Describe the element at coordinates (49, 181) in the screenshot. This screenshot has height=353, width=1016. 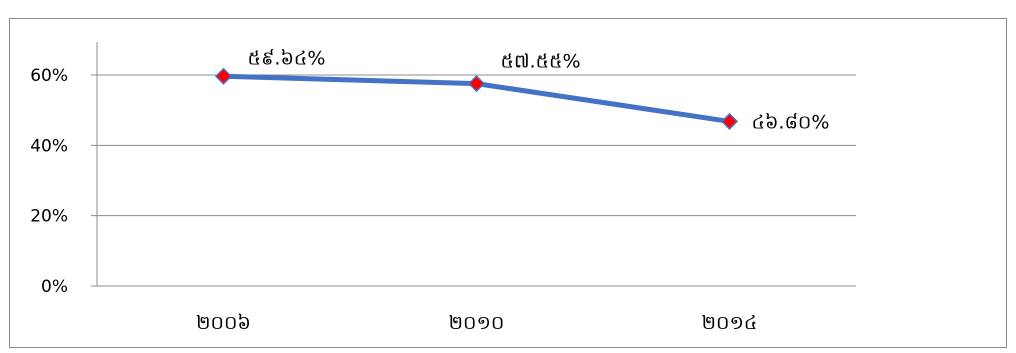
I see `y-tick-labels: 0% 20% 40% 60%` at that location.